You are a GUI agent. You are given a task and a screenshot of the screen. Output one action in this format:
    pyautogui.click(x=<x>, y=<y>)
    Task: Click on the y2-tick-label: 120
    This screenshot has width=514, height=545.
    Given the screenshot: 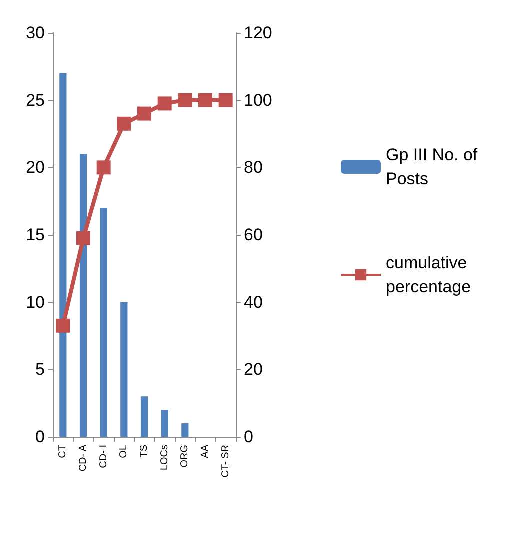 What is the action you would take?
    pyautogui.click(x=258, y=33)
    